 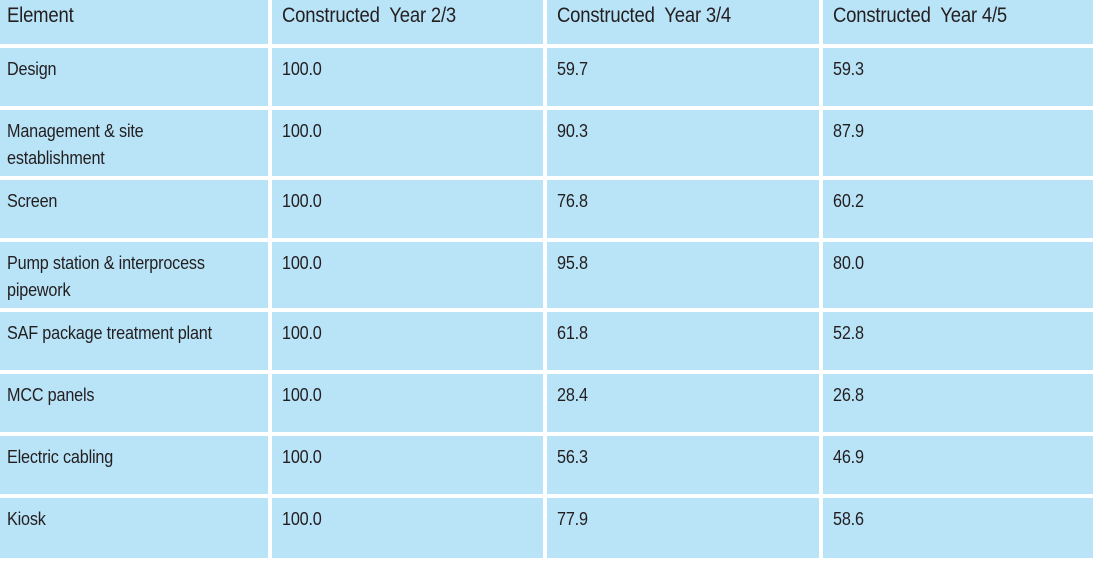 What do you see at coordinates (958, 209) in the screenshot?
I see `table-row-cell-year-4-5: 60.2` at bounding box center [958, 209].